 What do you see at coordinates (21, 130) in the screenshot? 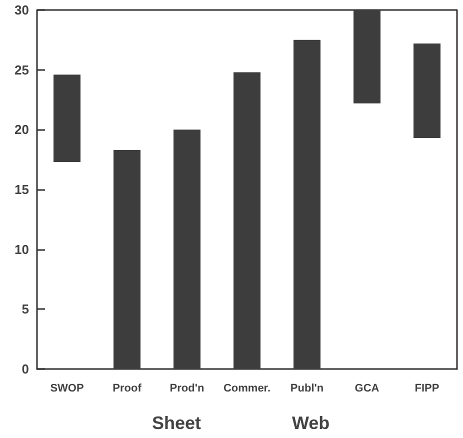
I see `y-tick-label: 20` at bounding box center [21, 130].